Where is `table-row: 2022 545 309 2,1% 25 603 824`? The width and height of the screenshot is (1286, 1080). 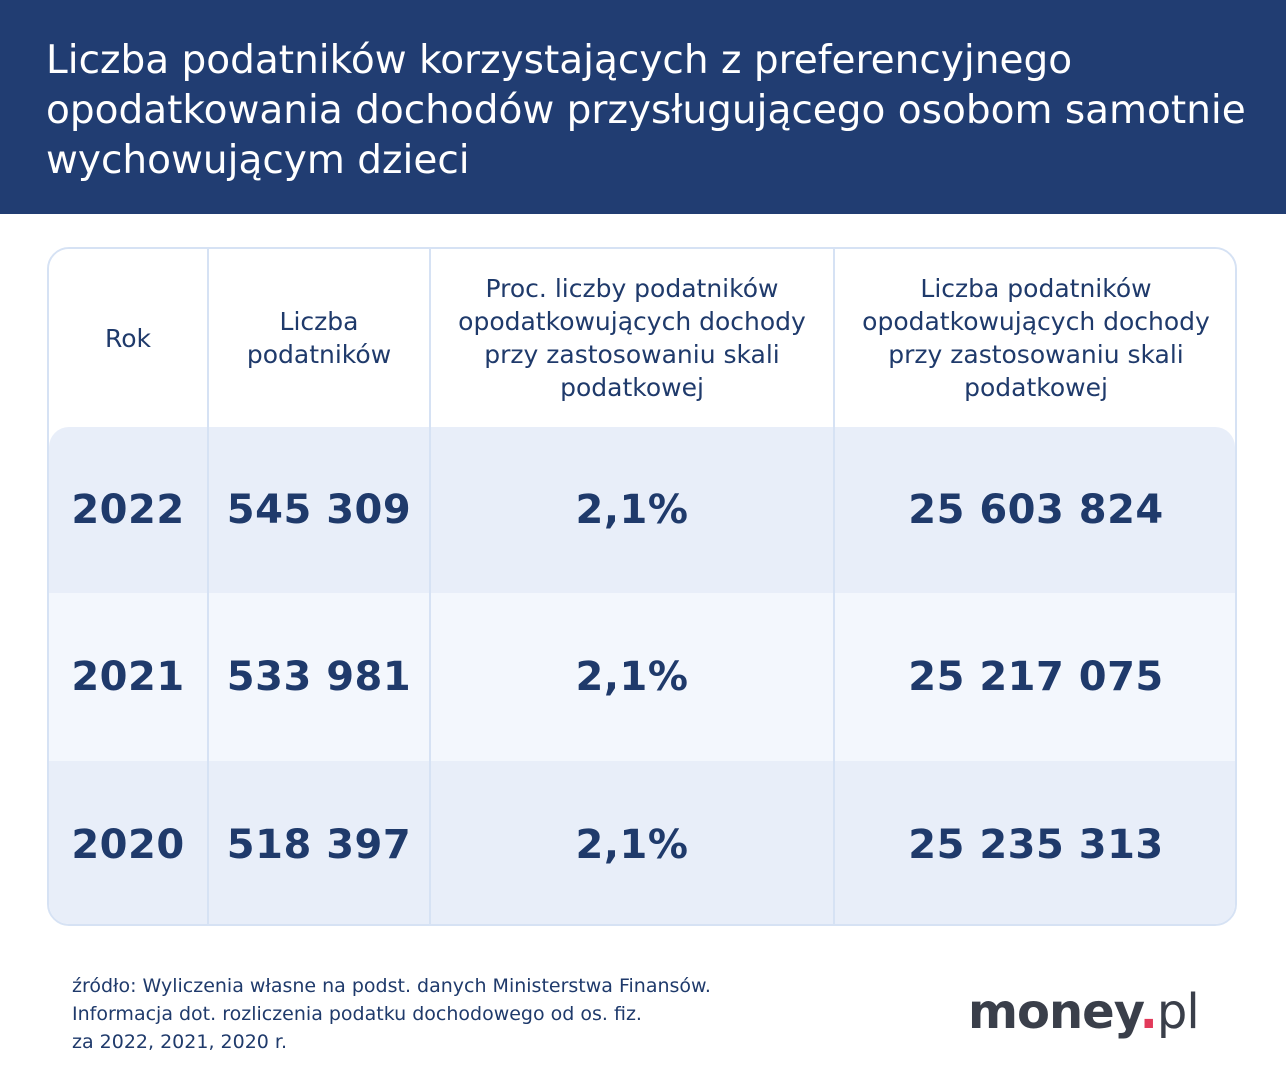
table-row: 2022 545 309 2,1% 25 603 824 is located at coordinates (642, 510).